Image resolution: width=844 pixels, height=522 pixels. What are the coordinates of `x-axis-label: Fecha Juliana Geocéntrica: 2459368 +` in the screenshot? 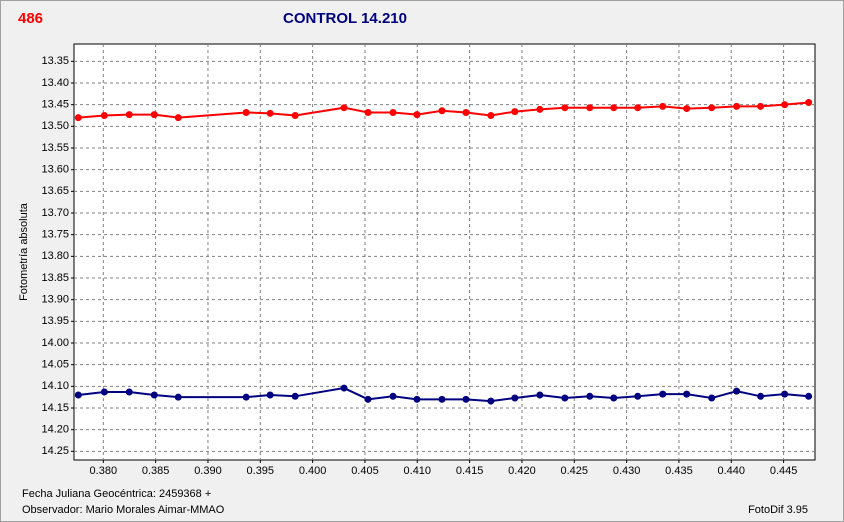 It's located at (116, 494).